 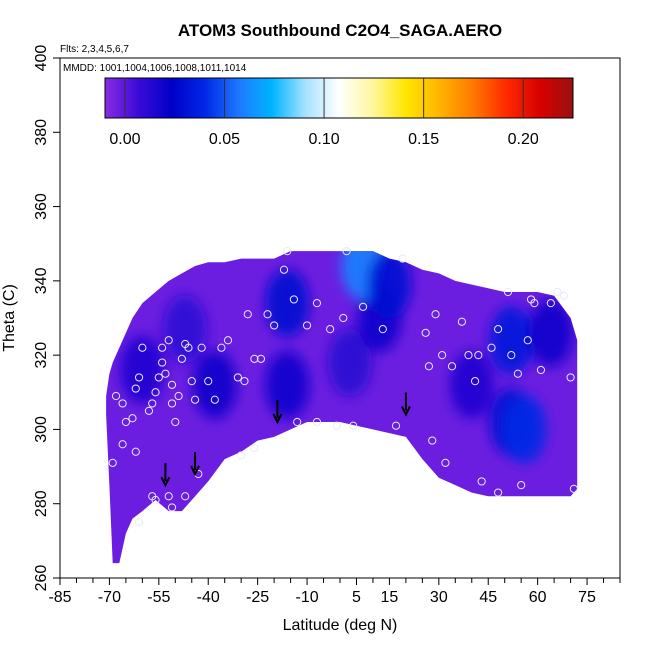 I want to click on colorbar-tick-label: 0.15, so click(x=423, y=139).